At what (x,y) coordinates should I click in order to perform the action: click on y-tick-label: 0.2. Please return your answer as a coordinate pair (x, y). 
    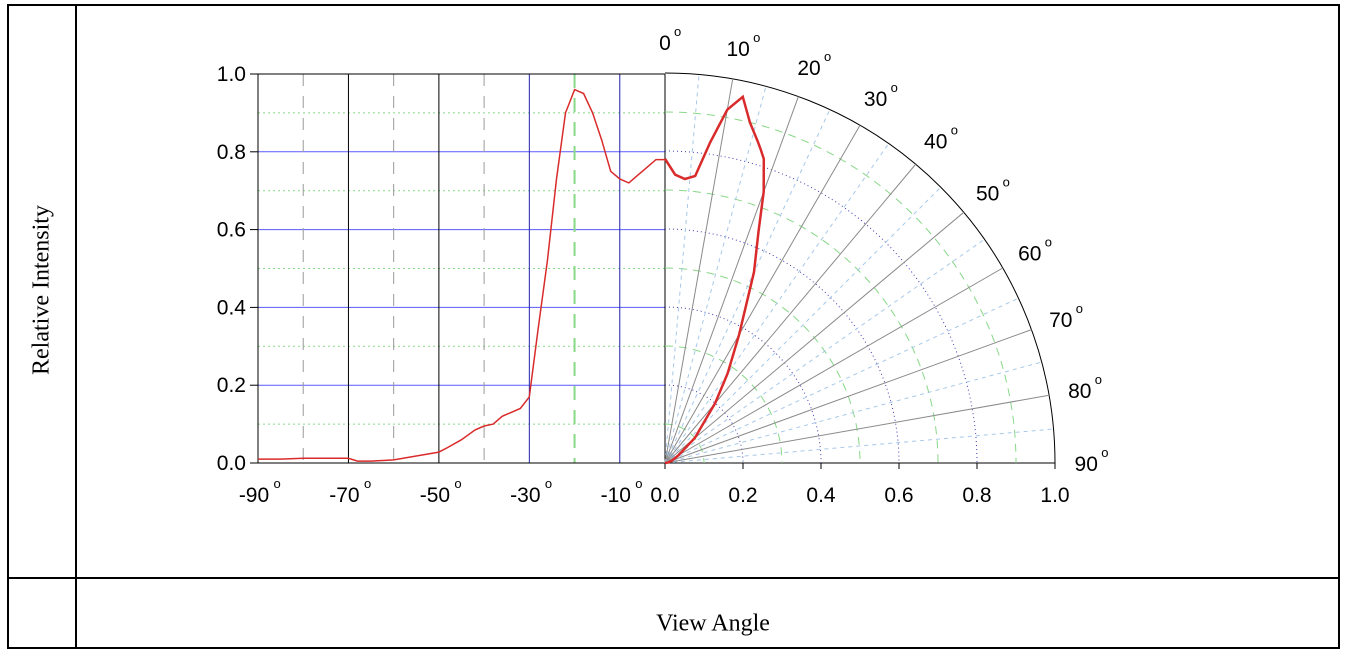
    Looking at the image, I should click on (231, 385).